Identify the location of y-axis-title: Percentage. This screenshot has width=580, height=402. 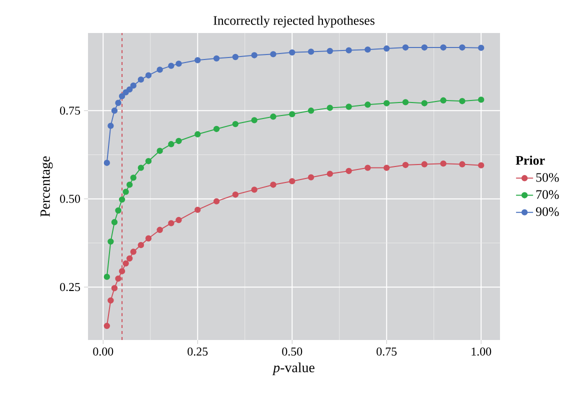
(46, 186).